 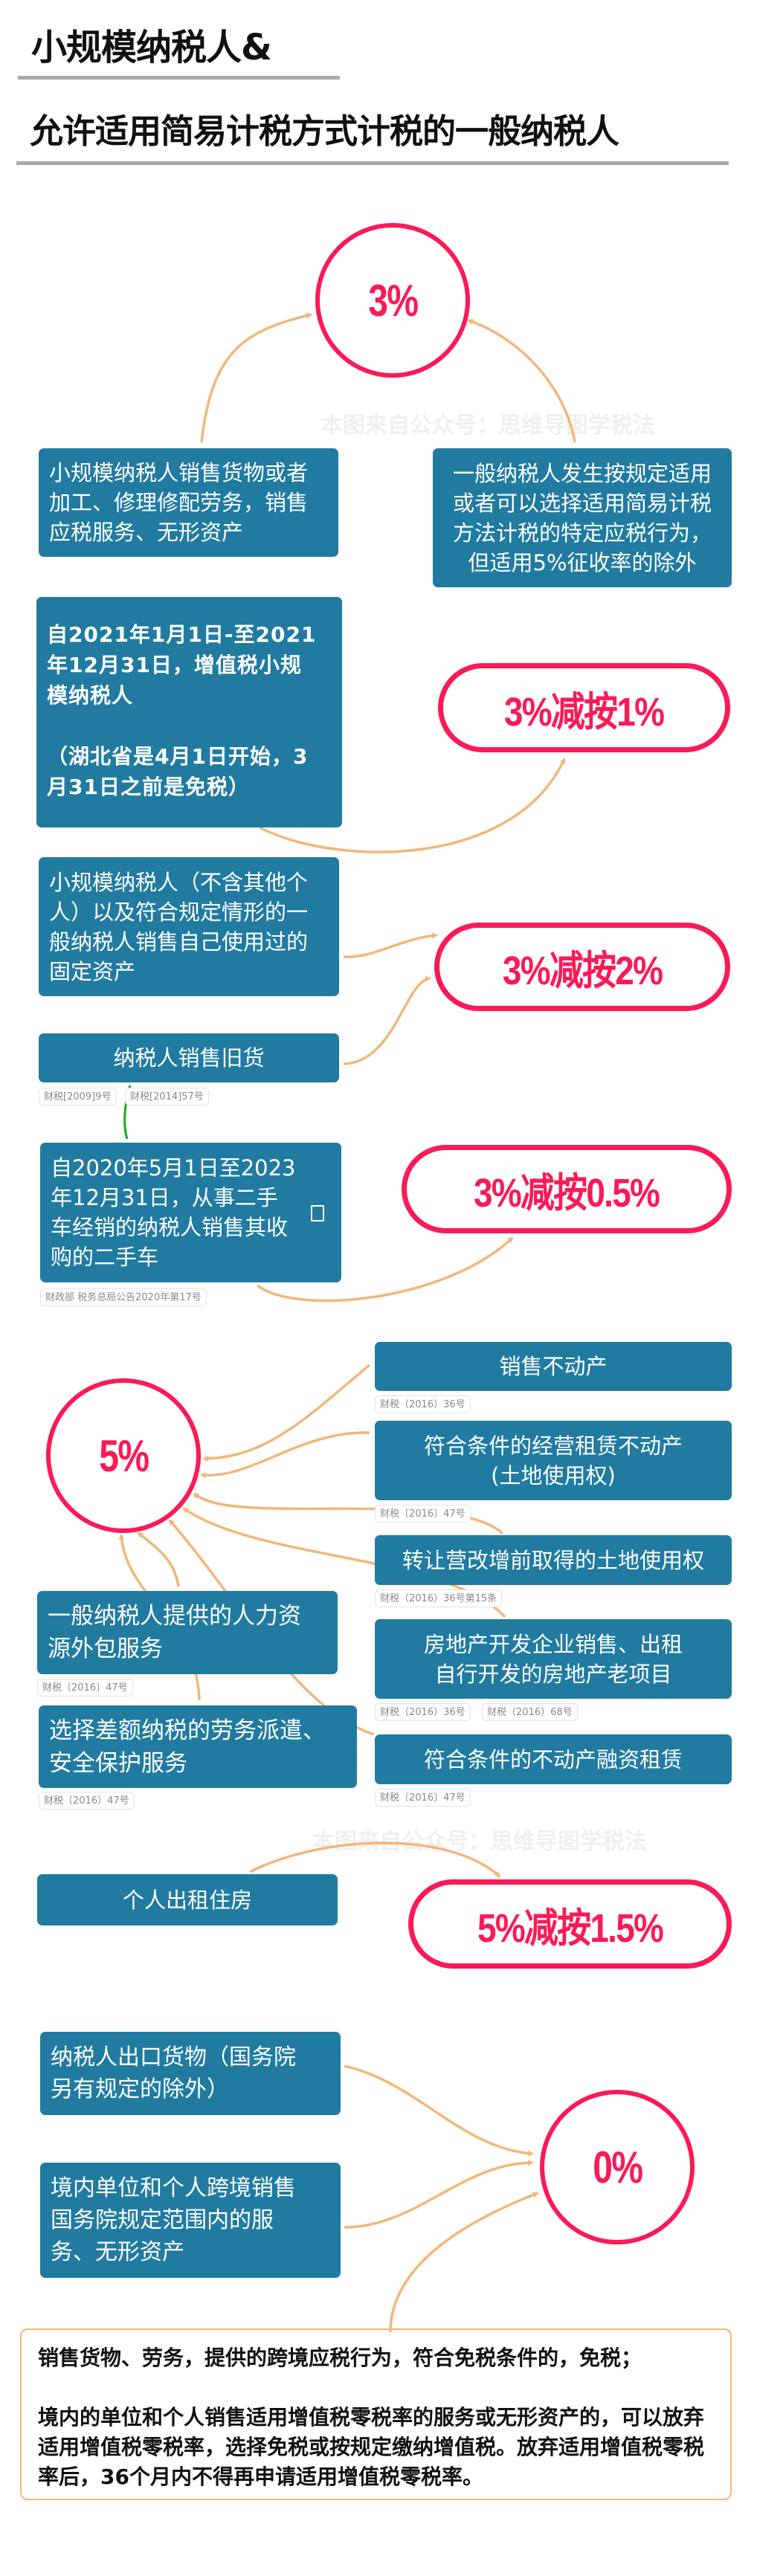 What do you see at coordinates (190, 2220) in the screenshot?
I see `item-cross-border-services: 境内单位和个人跨境销售 国务院规定范围内的服 务、无形资产` at bounding box center [190, 2220].